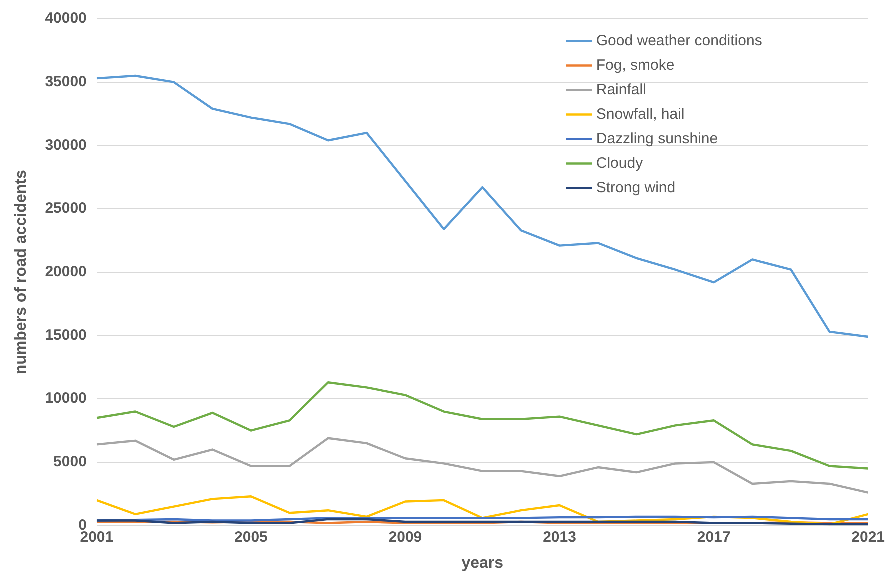  What do you see at coordinates (97, 537) in the screenshot?
I see `x-tick-label: 2001` at bounding box center [97, 537].